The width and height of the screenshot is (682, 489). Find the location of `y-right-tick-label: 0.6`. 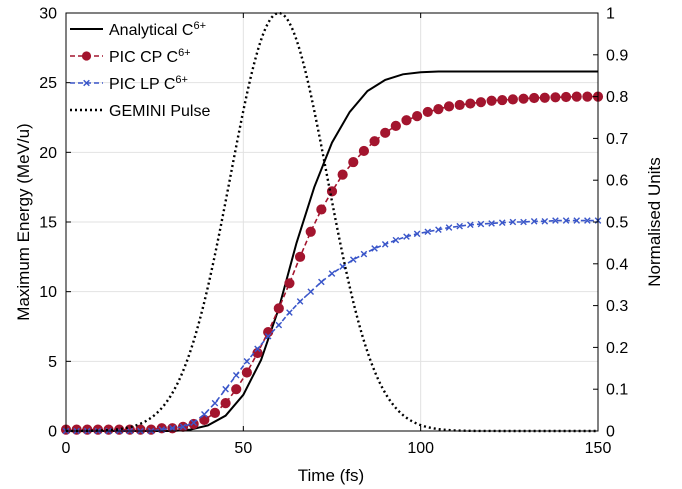

y-right-tick-label: 0.6 is located at coordinates (617, 181).